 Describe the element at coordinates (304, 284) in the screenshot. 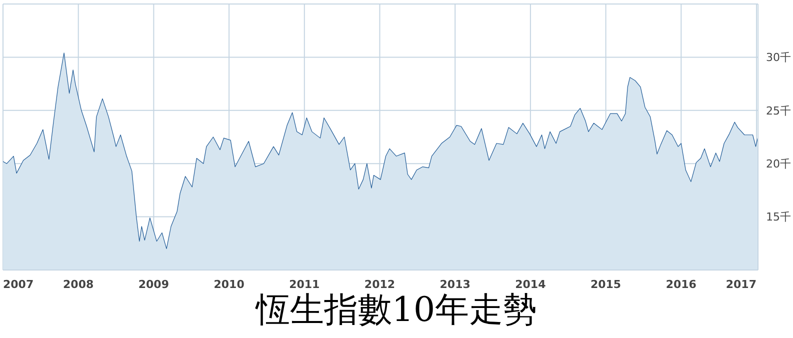

I see `x-tick-label: 2011` at that location.